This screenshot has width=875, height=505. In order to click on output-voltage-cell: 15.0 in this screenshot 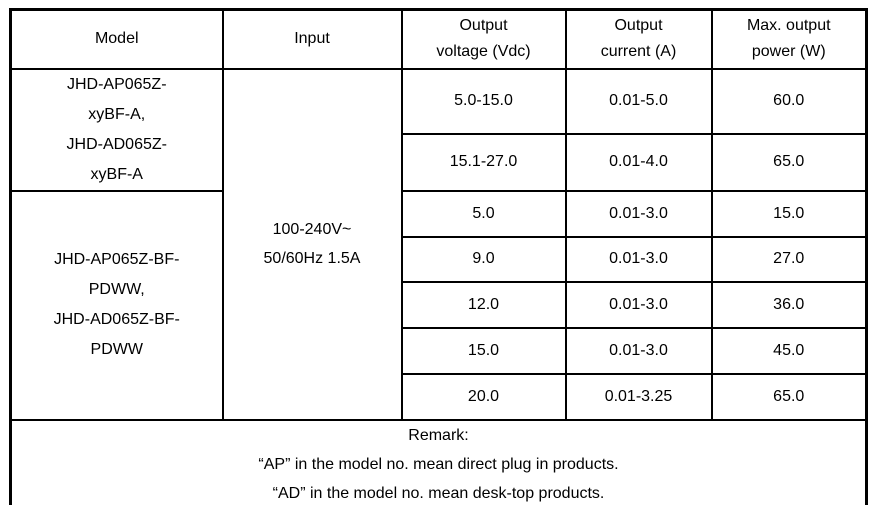, I will do `click(483, 350)`.